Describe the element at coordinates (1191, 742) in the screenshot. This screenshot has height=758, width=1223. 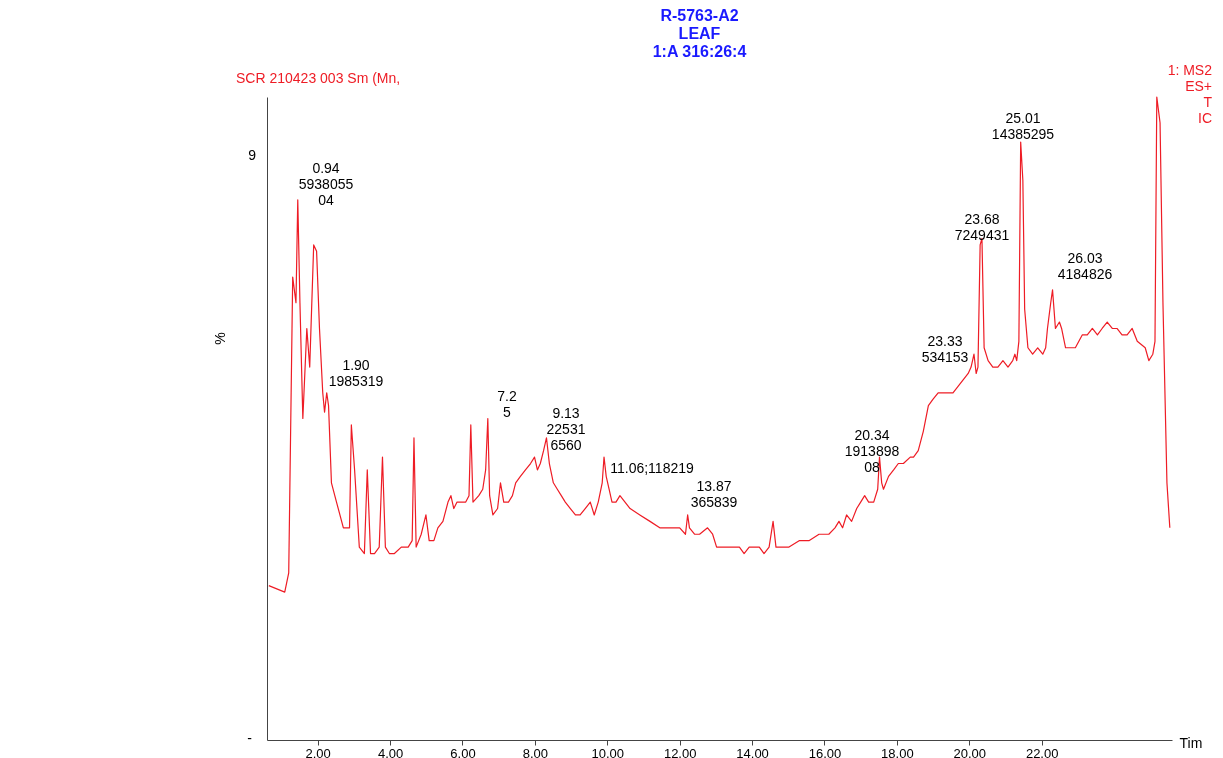
I see `x-axis-title: Tim` at that location.